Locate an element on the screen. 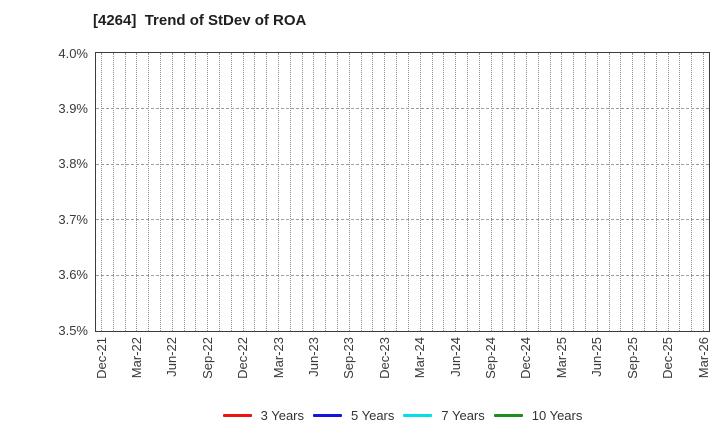 The image size is (720, 440). x-tick-label: Sep-25 is located at coordinates (632, 358).